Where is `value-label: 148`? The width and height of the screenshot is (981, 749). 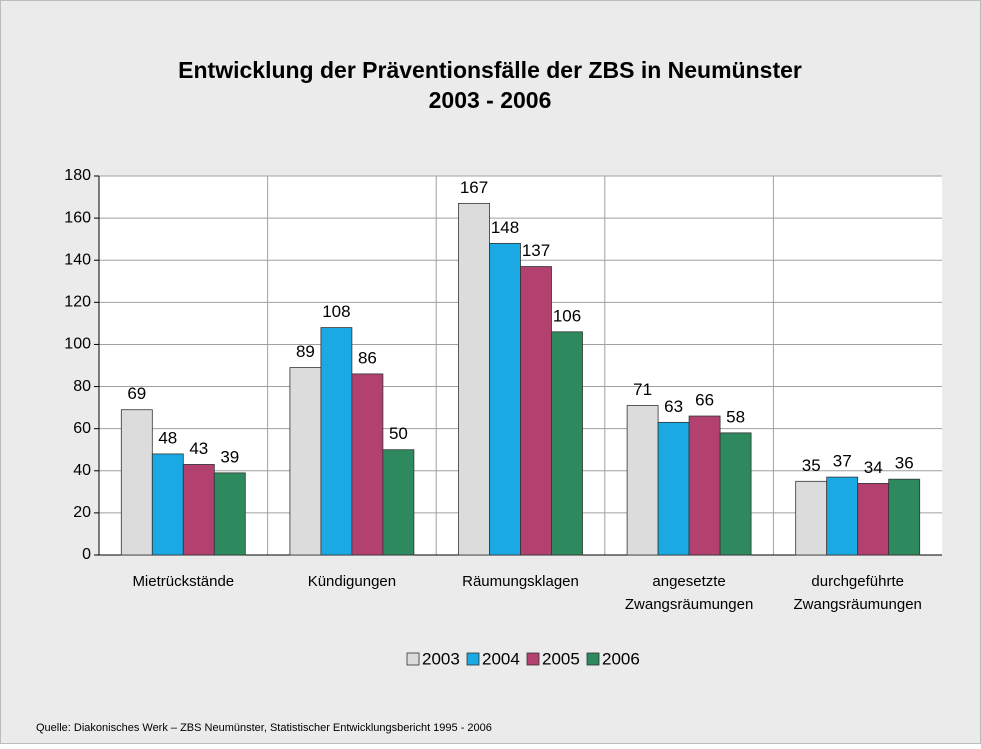 value-label: 148 is located at coordinates (505, 227).